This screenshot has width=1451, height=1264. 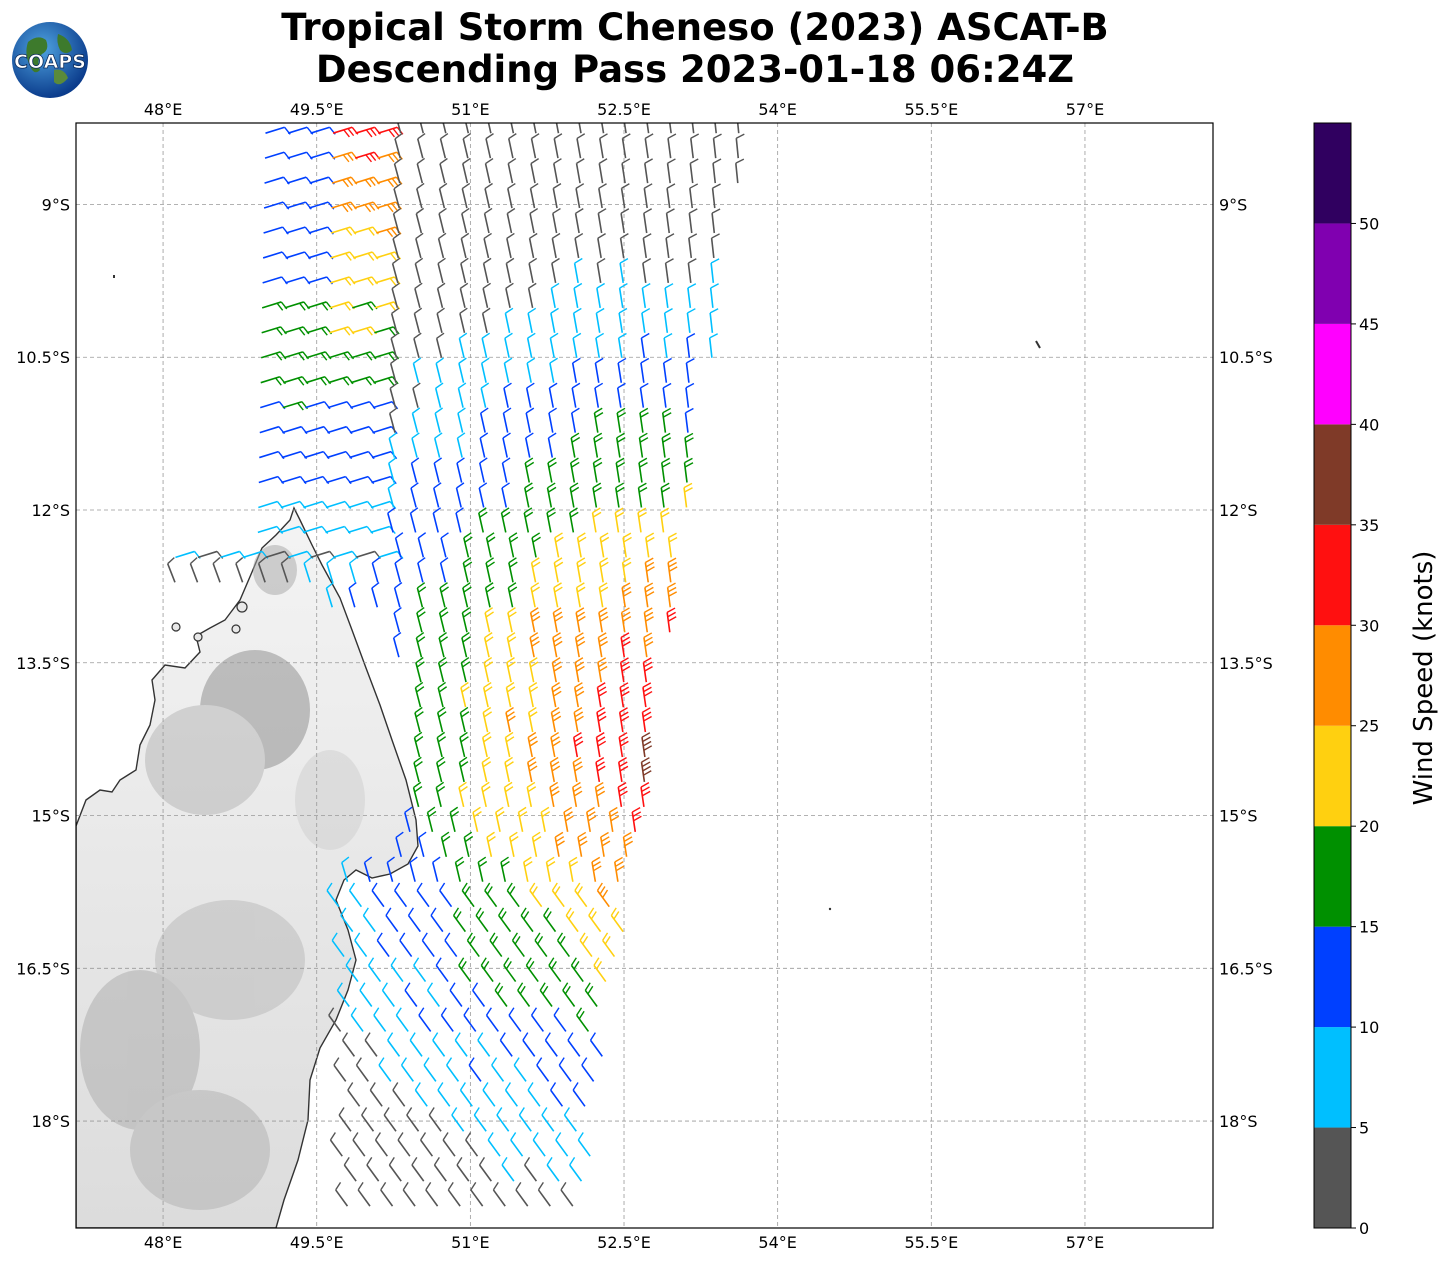 I want to click on colorbar-tick-label: 30, so click(x=1369, y=625).